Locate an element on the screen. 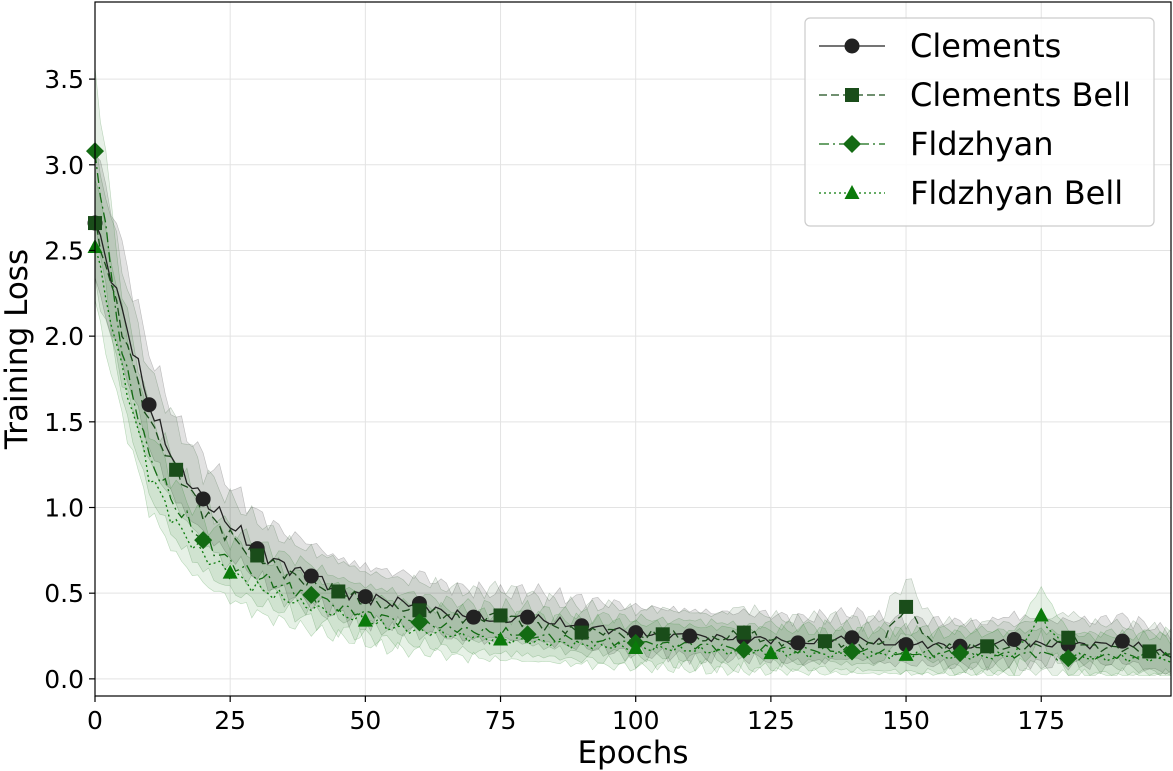 The height and width of the screenshot is (771, 1173). x-tick-label: 75 is located at coordinates (501, 720).